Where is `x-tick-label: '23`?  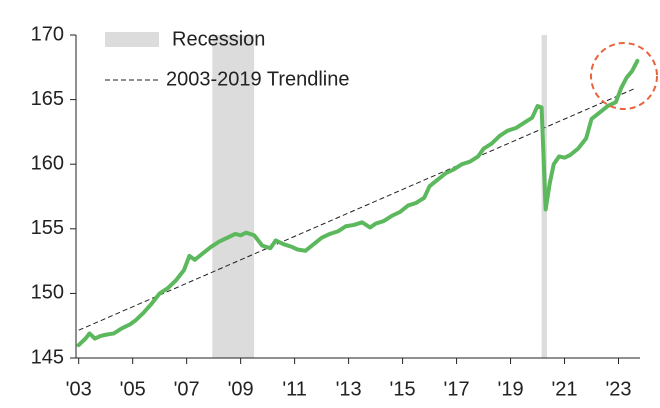 x-tick-label: '23 is located at coordinates (618, 389).